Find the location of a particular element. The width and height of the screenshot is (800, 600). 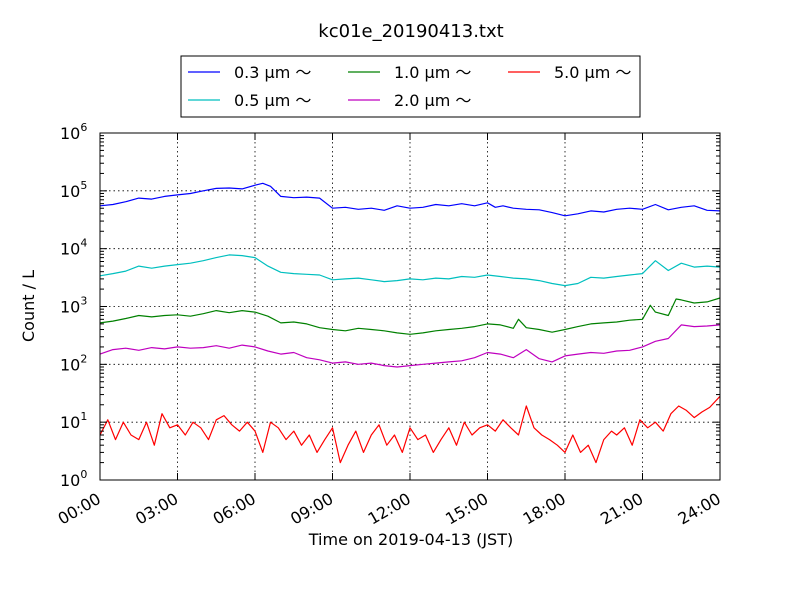

x-tick-label: 06:00 is located at coordinates (234, 509).